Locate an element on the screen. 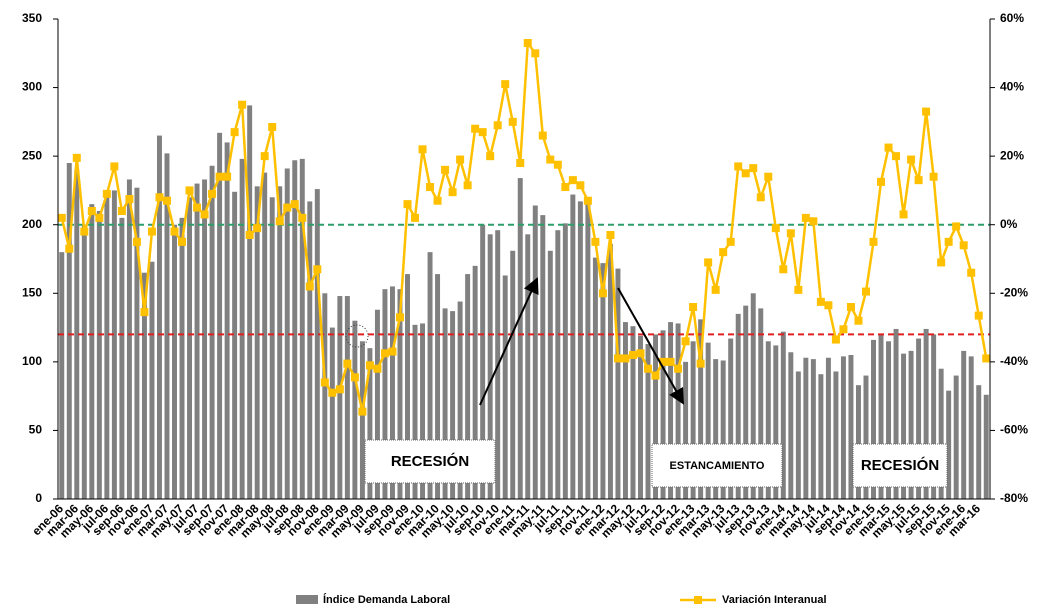 The height and width of the screenshot is (609, 1050). annotation: ESTANCAMIENTO is located at coordinates (717, 466).